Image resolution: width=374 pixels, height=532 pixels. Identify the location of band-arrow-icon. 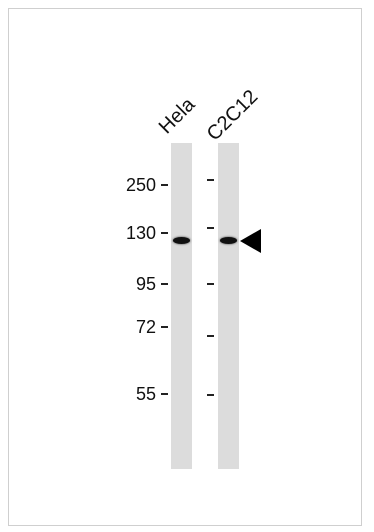
(250, 241).